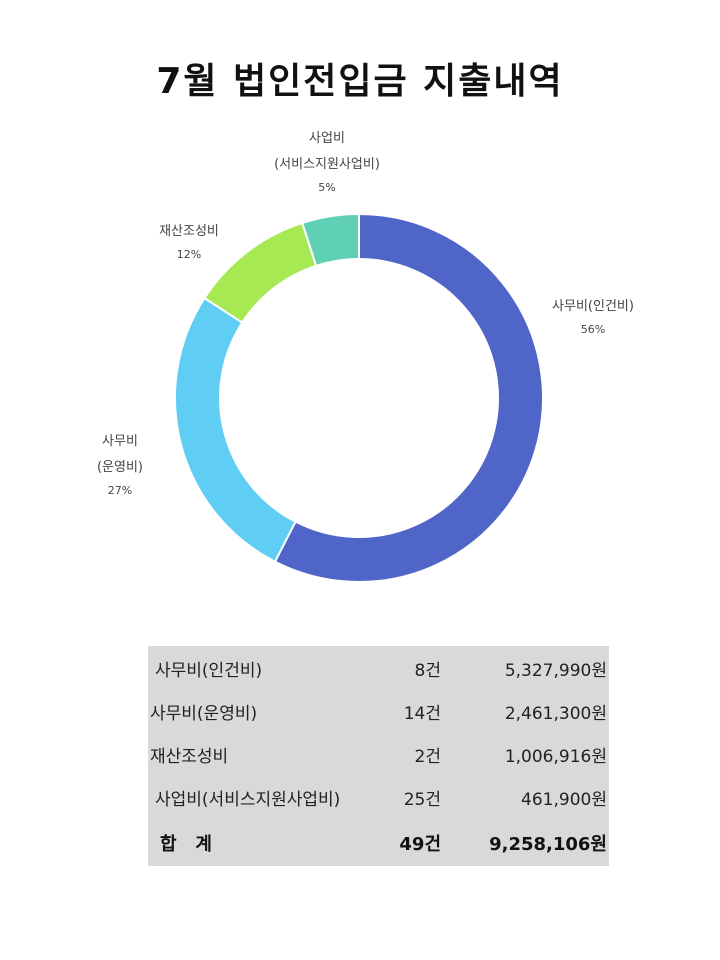 Image resolution: width=720 pixels, height=960 pixels. Describe the element at coordinates (189, 231) in the screenshot. I see `slice-label: 재산조성비` at that location.